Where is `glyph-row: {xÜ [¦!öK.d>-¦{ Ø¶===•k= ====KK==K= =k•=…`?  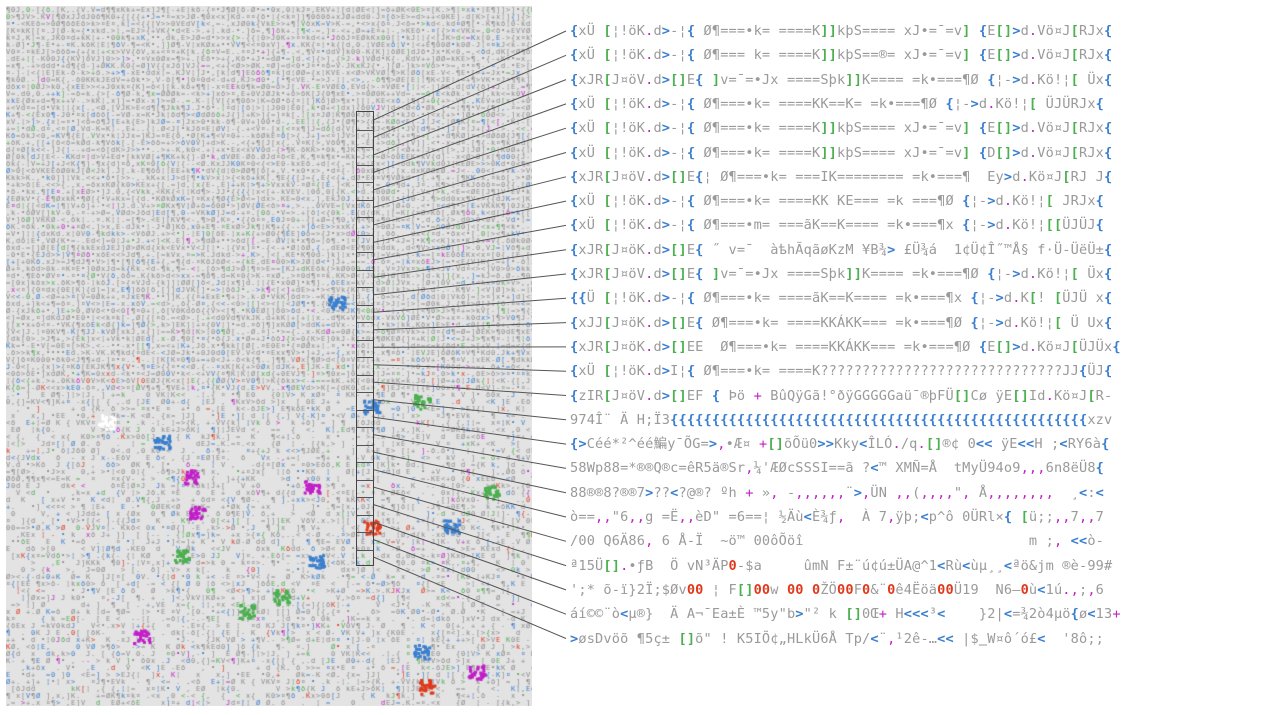
glyph-row: {xÜ [¦!öK.d>-¦{ Ø¶===•k= ====KK==K= =k•=… is located at coordinates (837, 103).